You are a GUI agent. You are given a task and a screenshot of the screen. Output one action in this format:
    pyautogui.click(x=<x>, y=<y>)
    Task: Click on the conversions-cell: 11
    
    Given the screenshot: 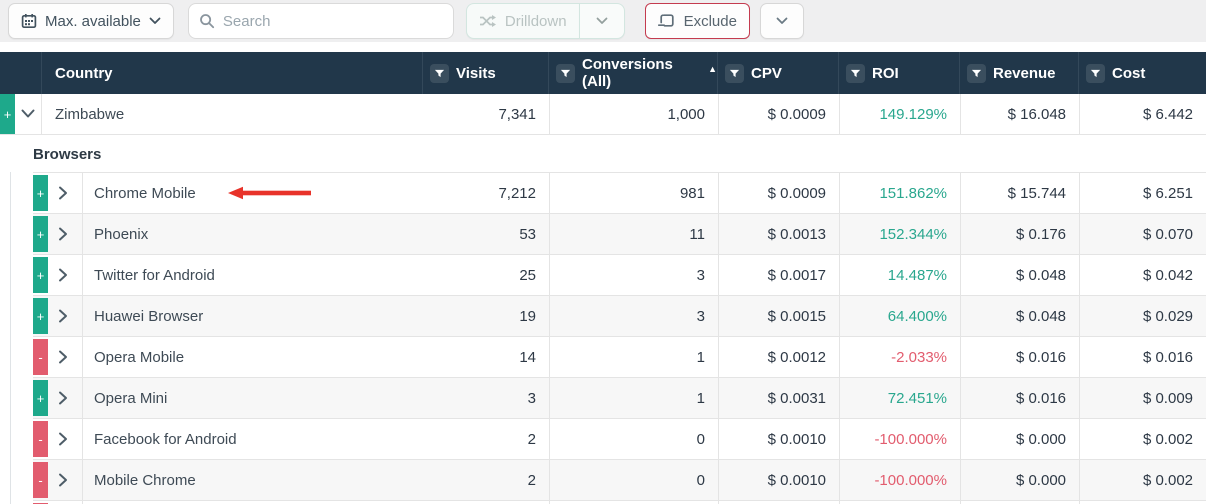 What is the action you would take?
    pyautogui.click(x=633, y=234)
    